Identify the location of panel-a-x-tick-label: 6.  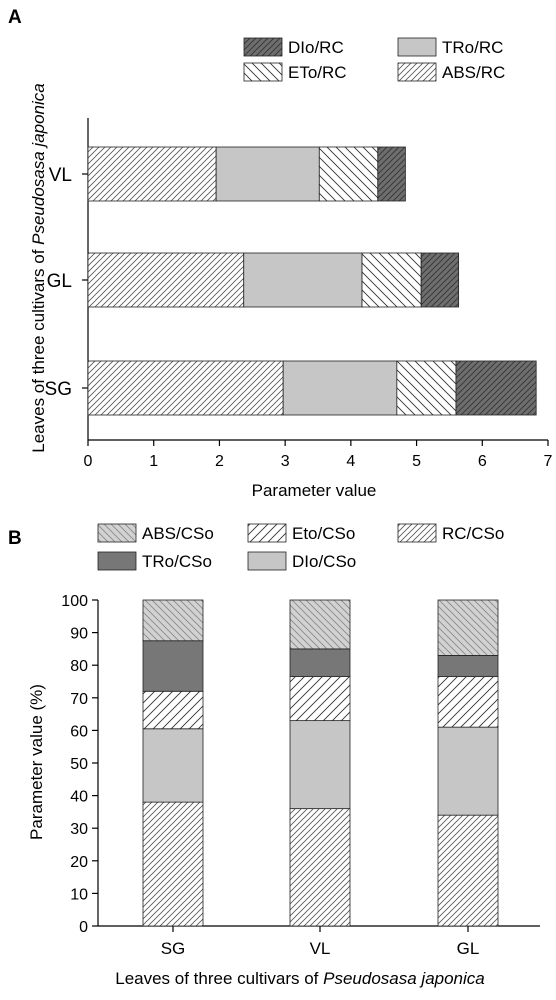
(482, 461).